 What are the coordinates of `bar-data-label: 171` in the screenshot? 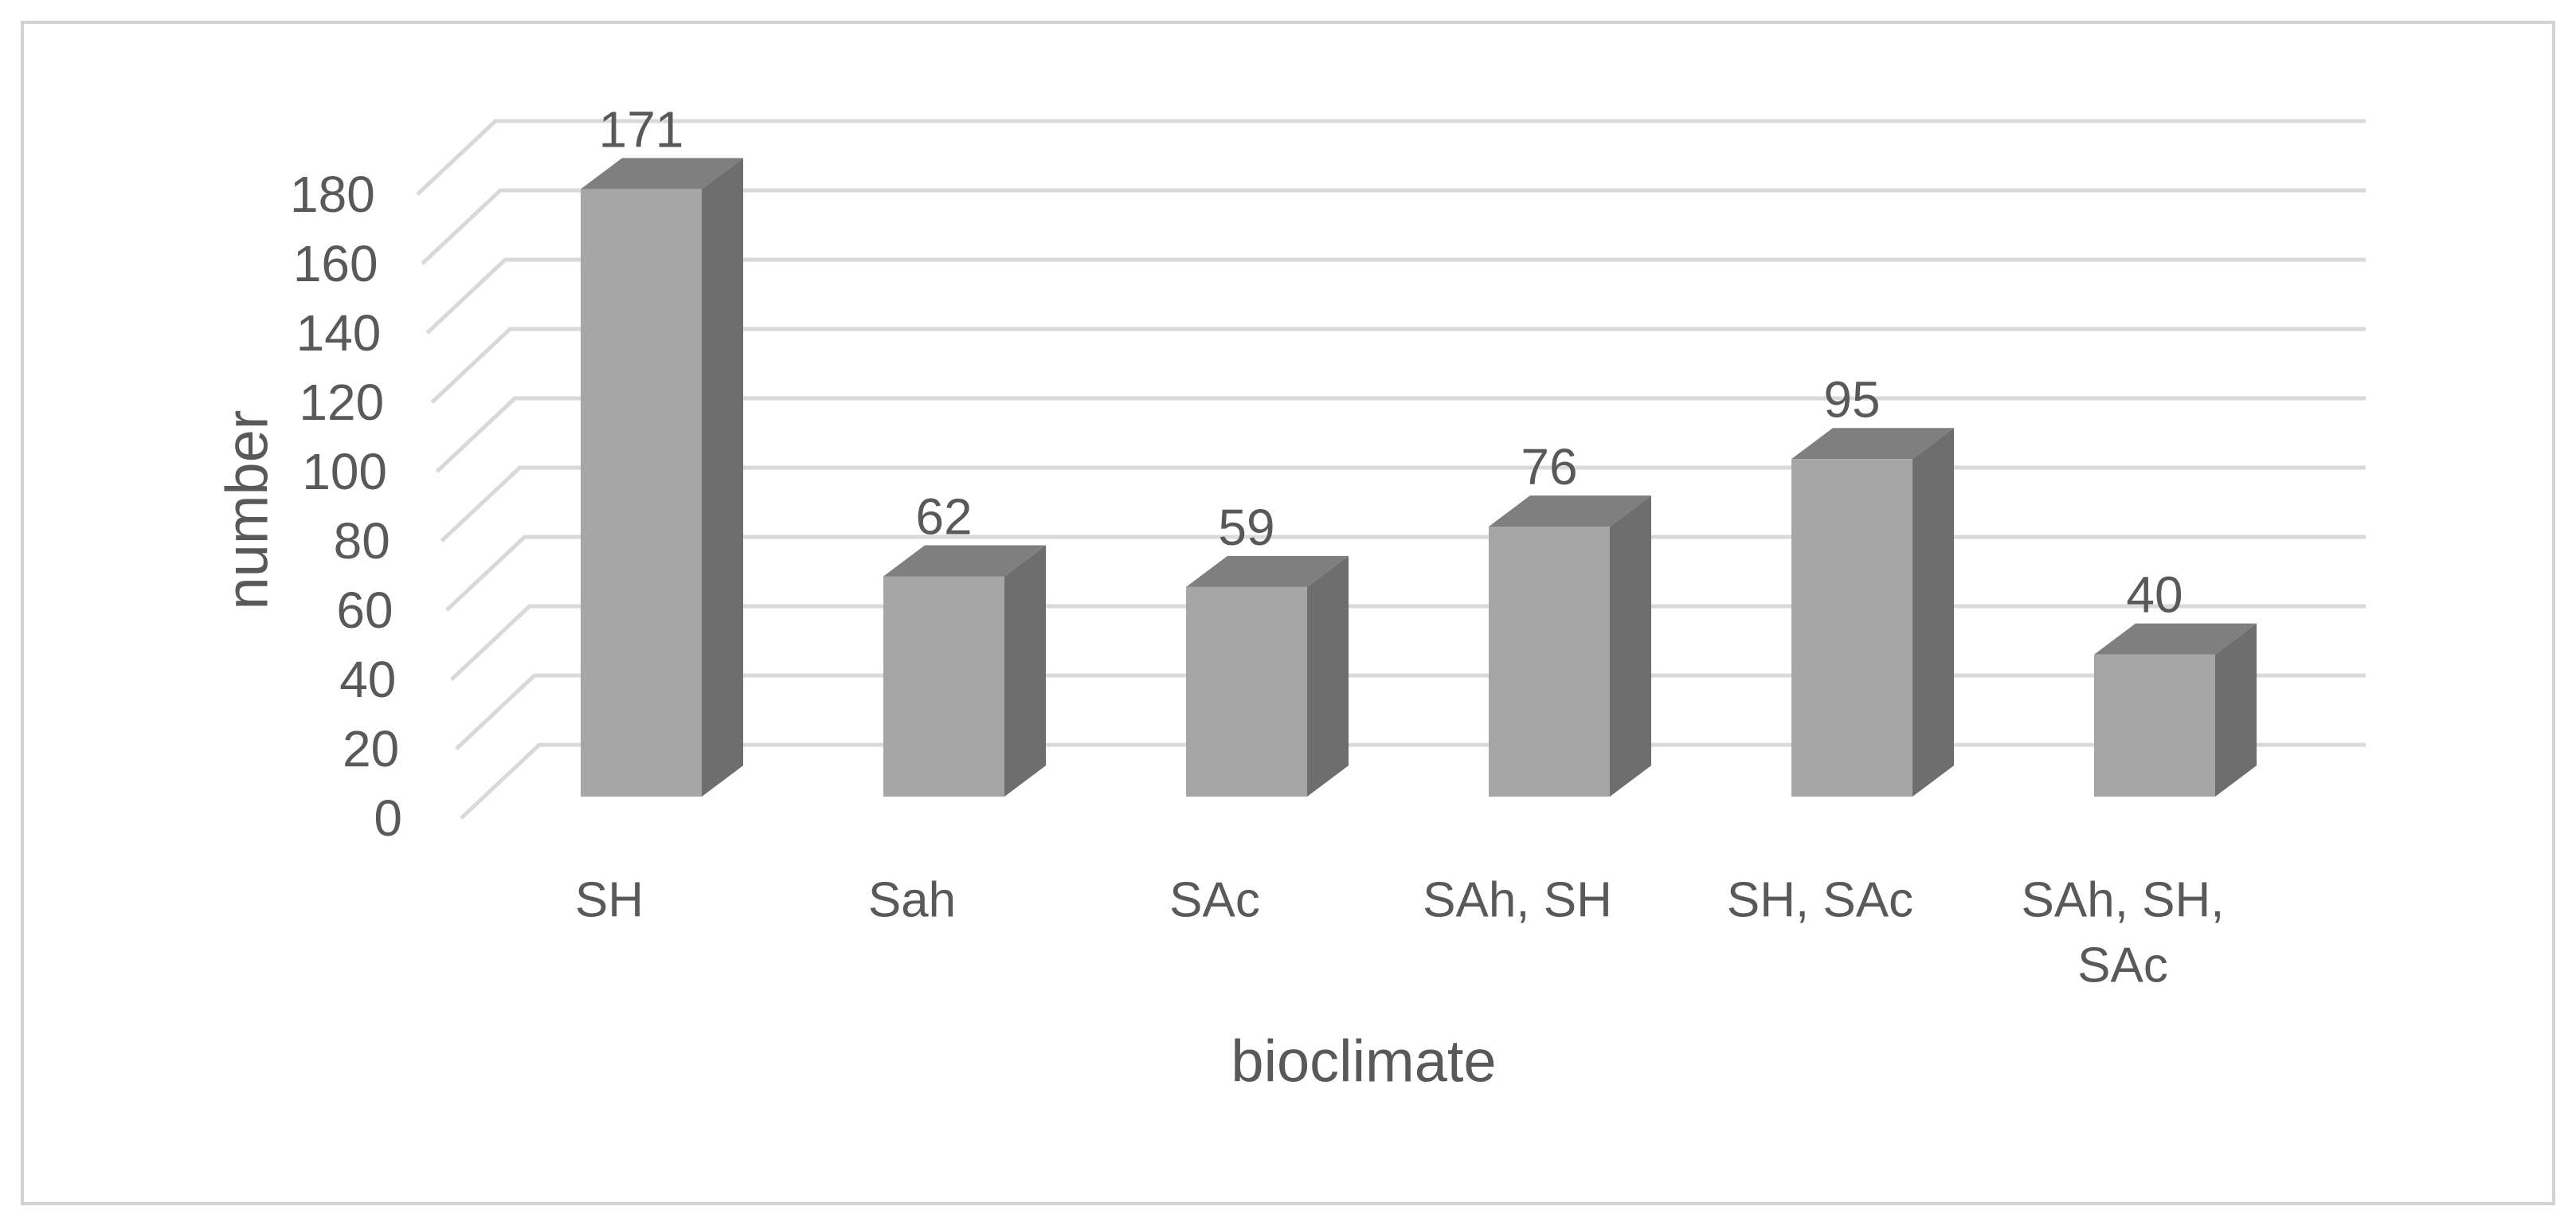 It's located at (641, 129).